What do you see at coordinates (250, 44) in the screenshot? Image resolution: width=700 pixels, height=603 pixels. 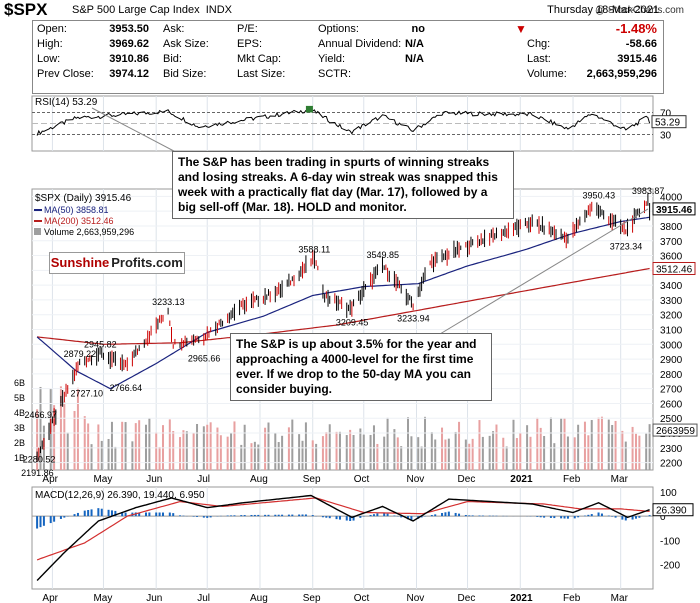 I see `eps-label: EPS:` at bounding box center [250, 44].